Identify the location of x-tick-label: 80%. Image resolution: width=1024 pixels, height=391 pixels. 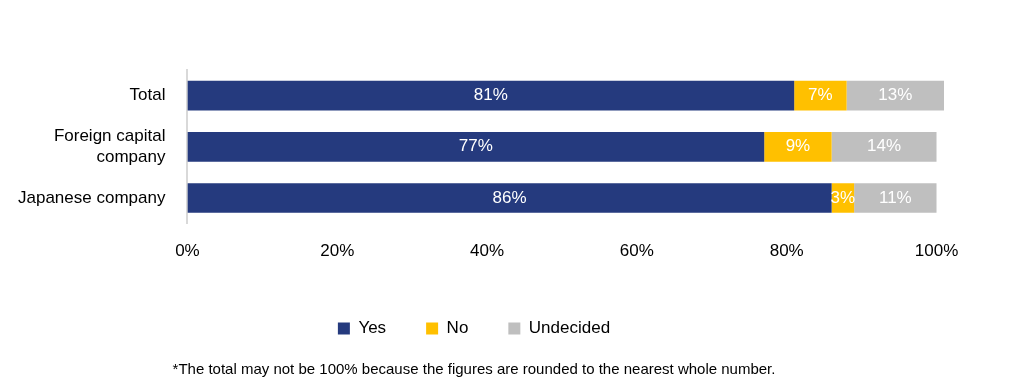
(786, 251).